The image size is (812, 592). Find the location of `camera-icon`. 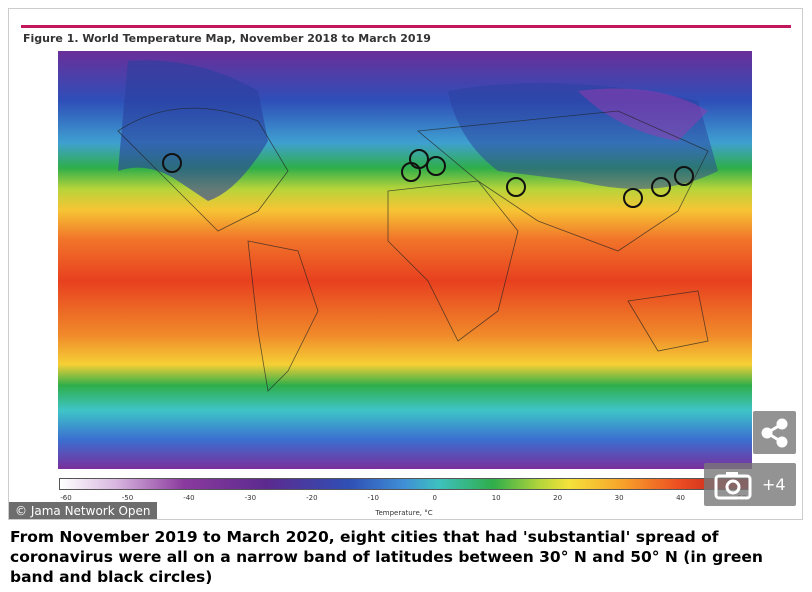

camera-icon is located at coordinates (733, 486).